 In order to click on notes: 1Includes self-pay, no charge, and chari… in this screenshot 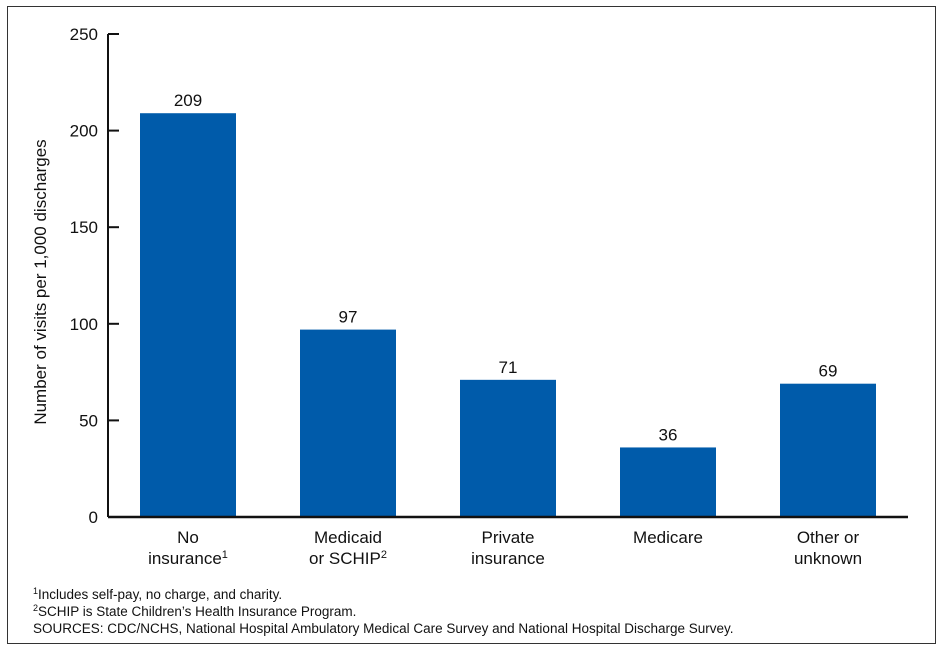, I will do `click(478, 611)`.